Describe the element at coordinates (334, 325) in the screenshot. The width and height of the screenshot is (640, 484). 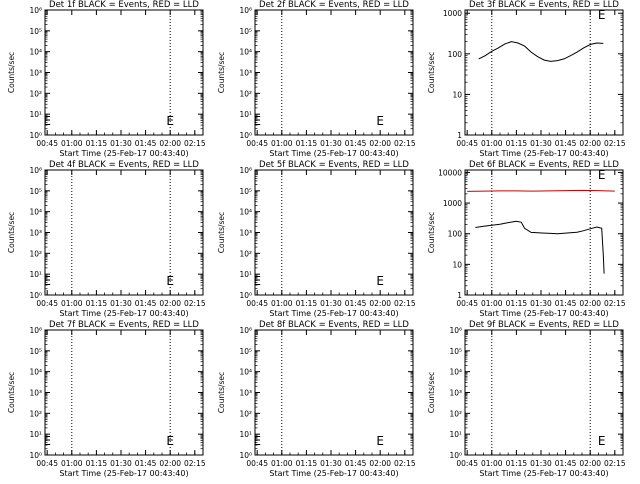
I see `panel-title: Det 8f BLACK = Events, RED = LLD` at that location.